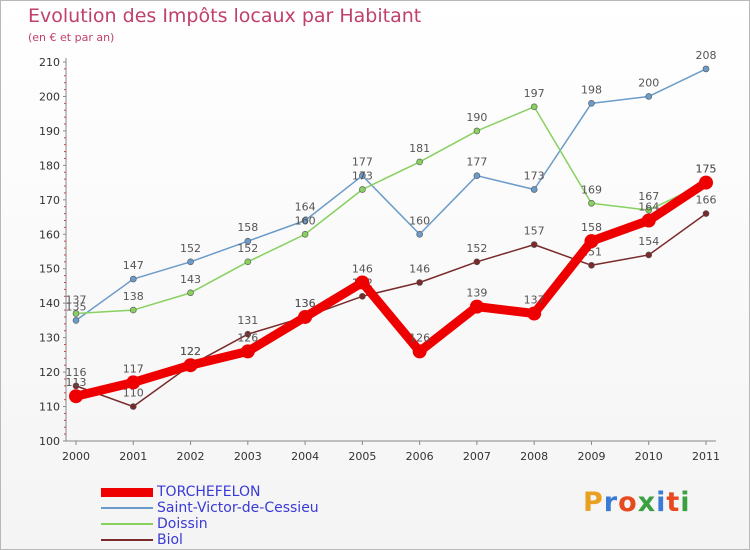 The height and width of the screenshot is (550, 750). I want to click on chart-subtitle: (en € et par an), so click(71, 37).